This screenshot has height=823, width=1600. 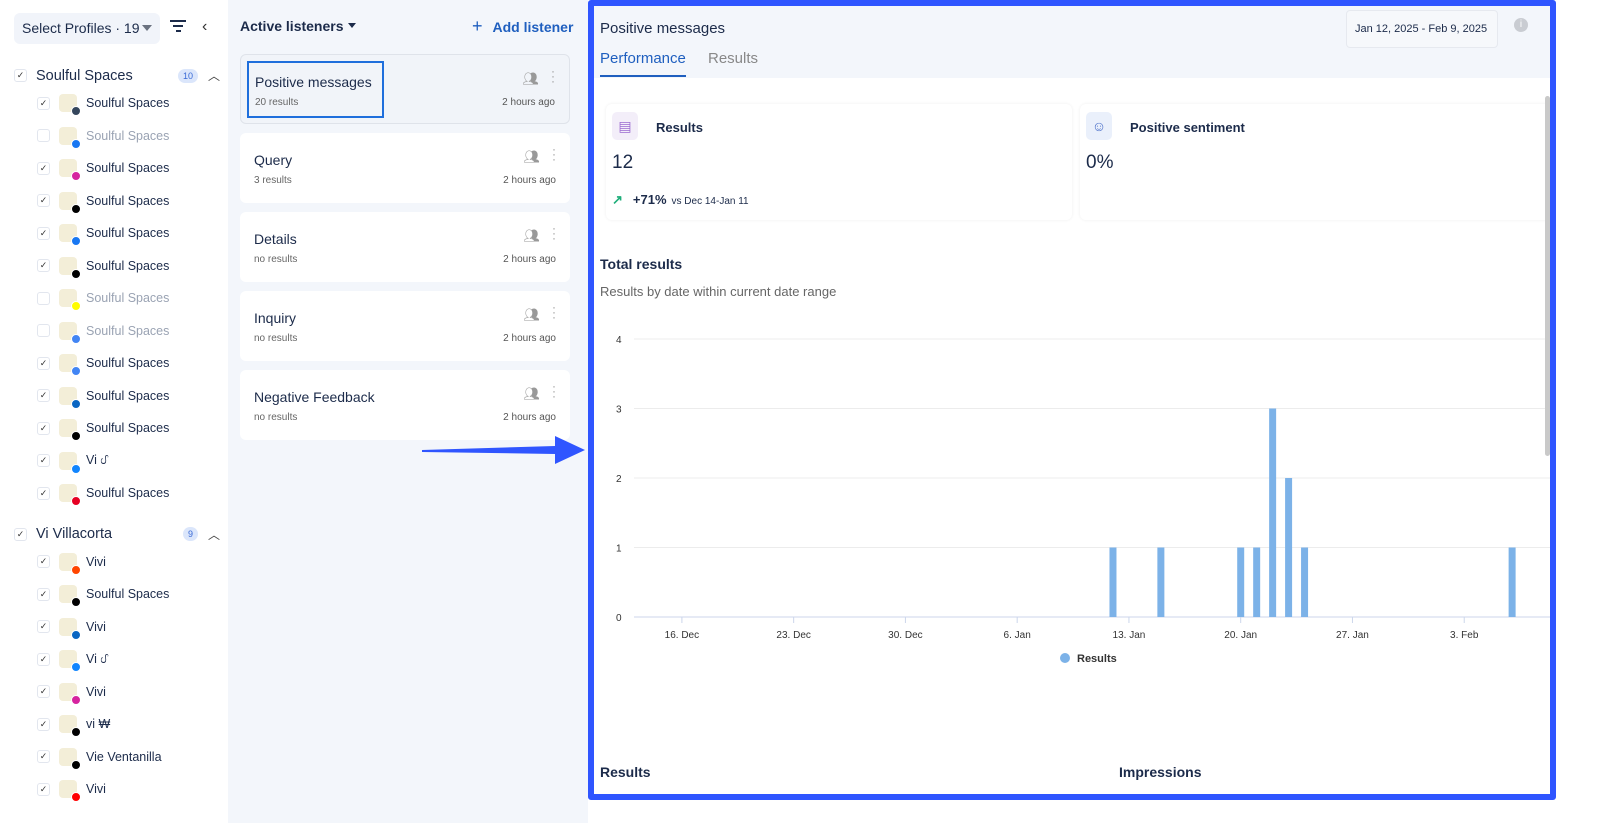 What do you see at coordinates (522, 26) in the screenshot?
I see `add-listener-button: + Add listener` at bounding box center [522, 26].